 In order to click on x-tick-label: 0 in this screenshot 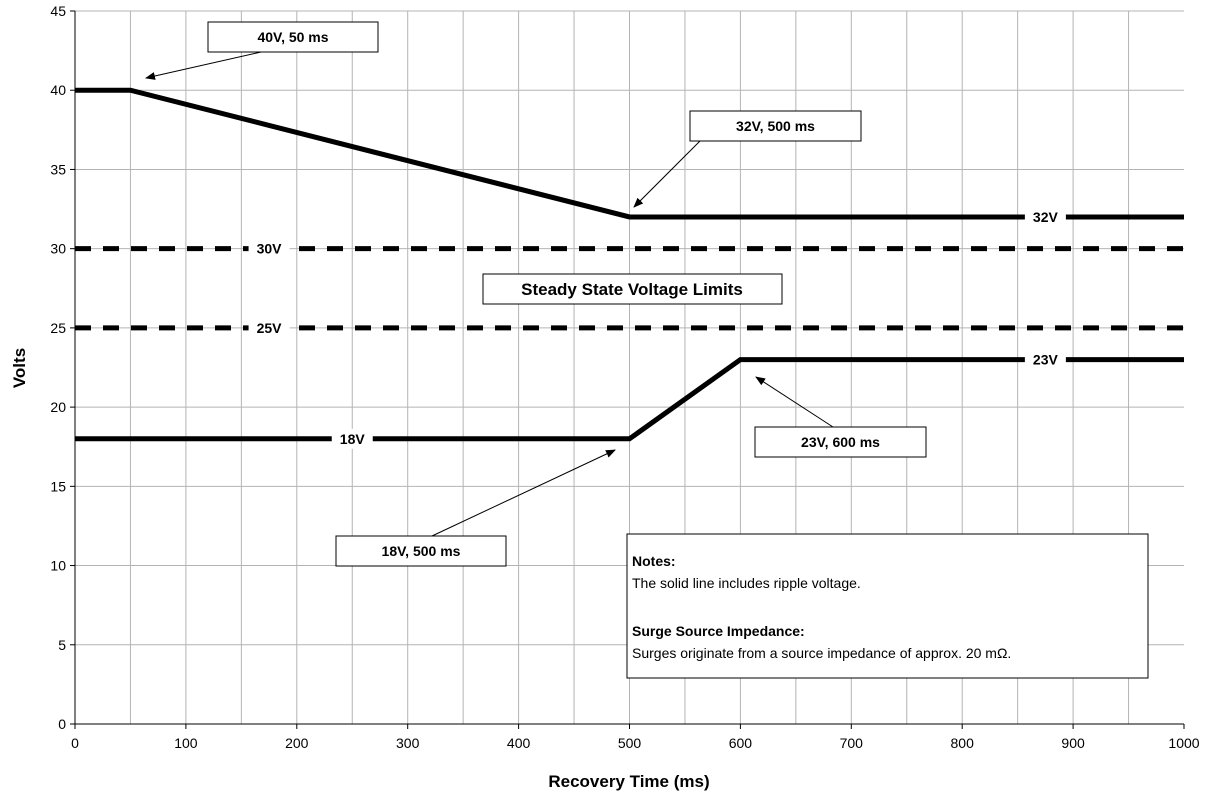, I will do `click(75, 743)`.